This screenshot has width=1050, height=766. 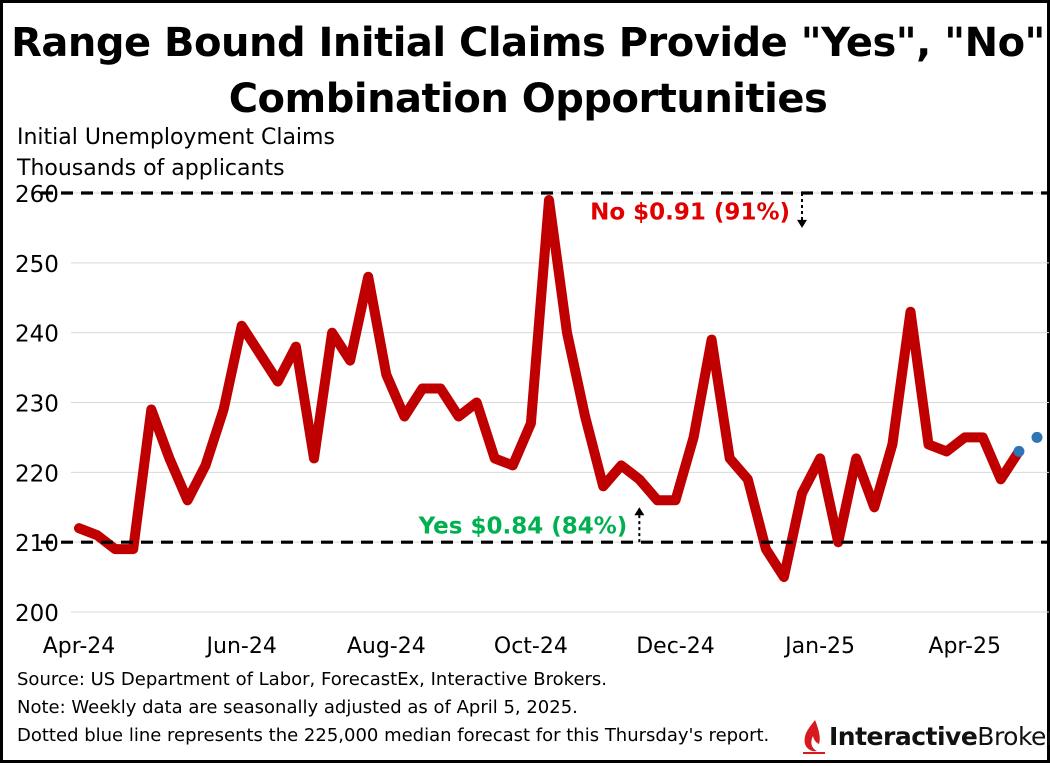 I want to click on annotation-label: No $0.91 (91%), so click(x=690, y=212).